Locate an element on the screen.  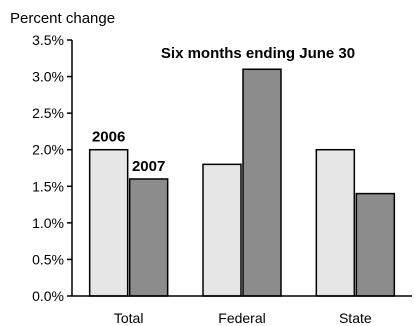
bar-total-2007 is located at coordinates (148, 237).